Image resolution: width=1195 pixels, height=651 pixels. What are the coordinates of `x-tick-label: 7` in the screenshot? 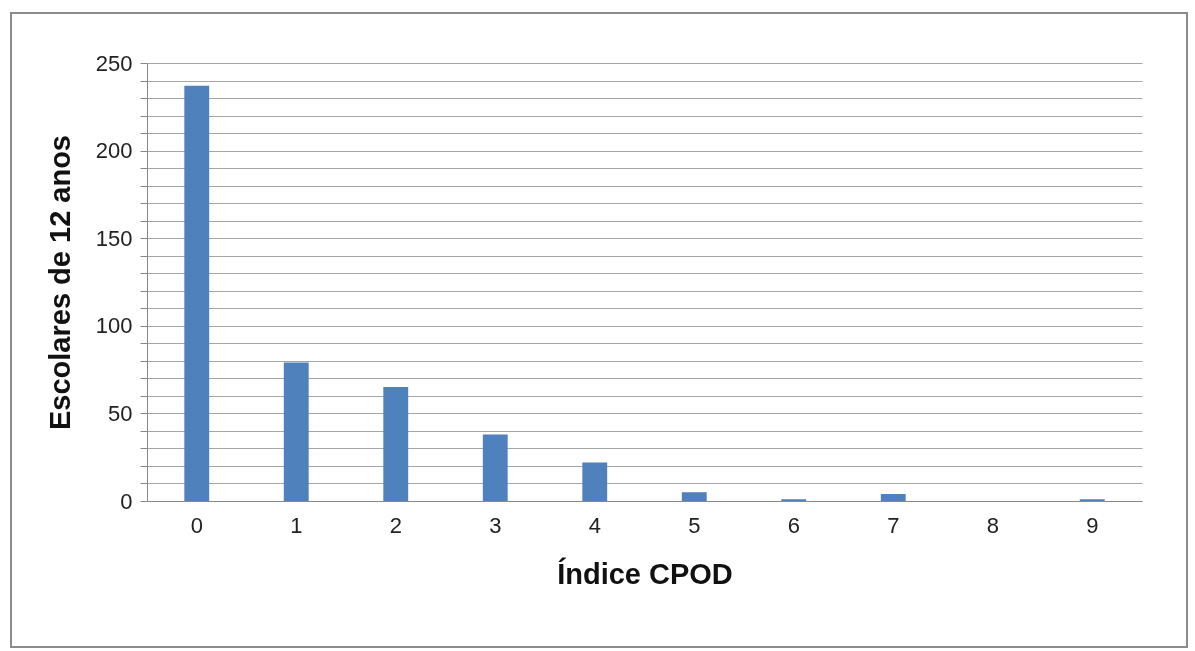 It's located at (893, 525).